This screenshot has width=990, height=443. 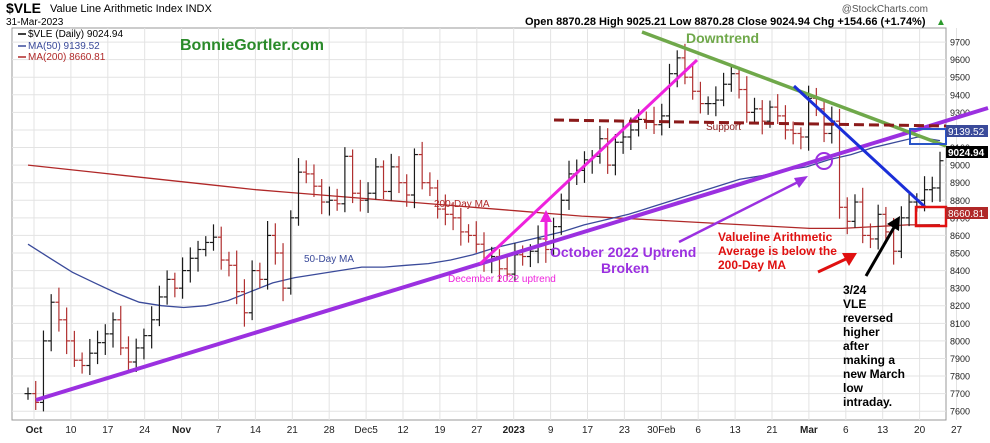 What do you see at coordinates (960, 166) in the screenshot?
I see `y-tick-label: 9000` at bounding box center [960, 166].